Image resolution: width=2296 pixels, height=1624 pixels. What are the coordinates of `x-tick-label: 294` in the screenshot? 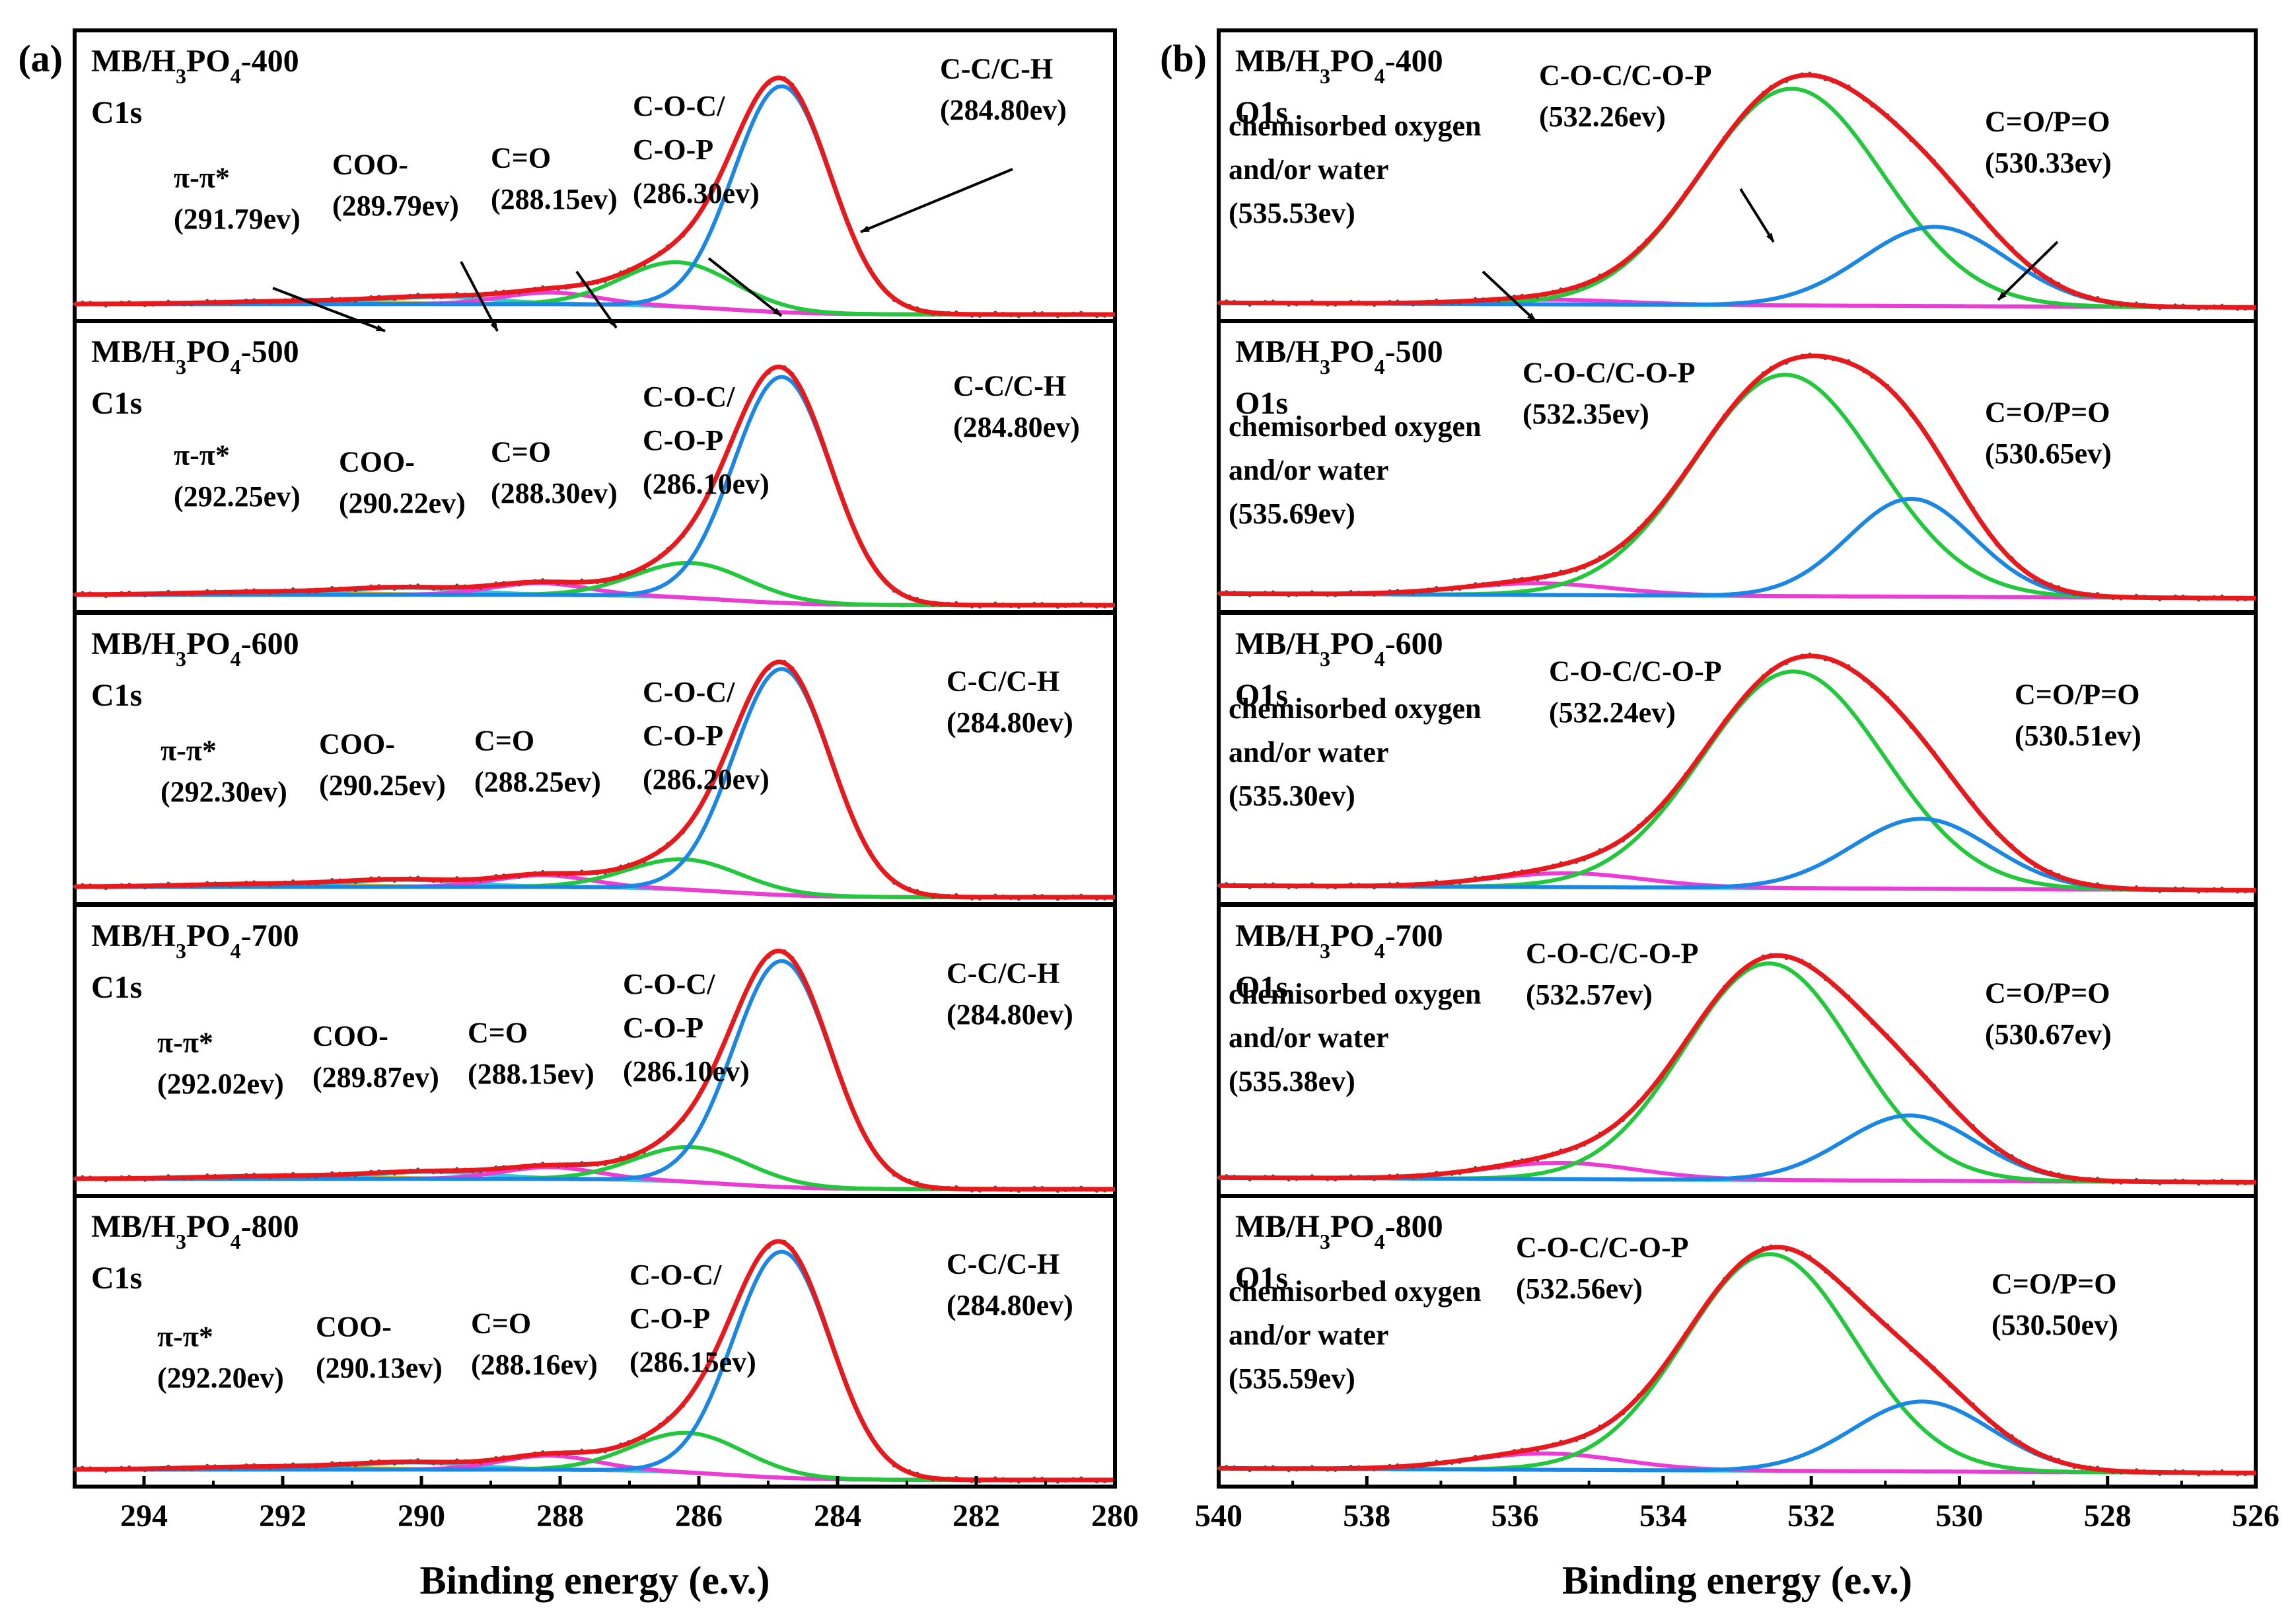 It's located at (144, 1515).